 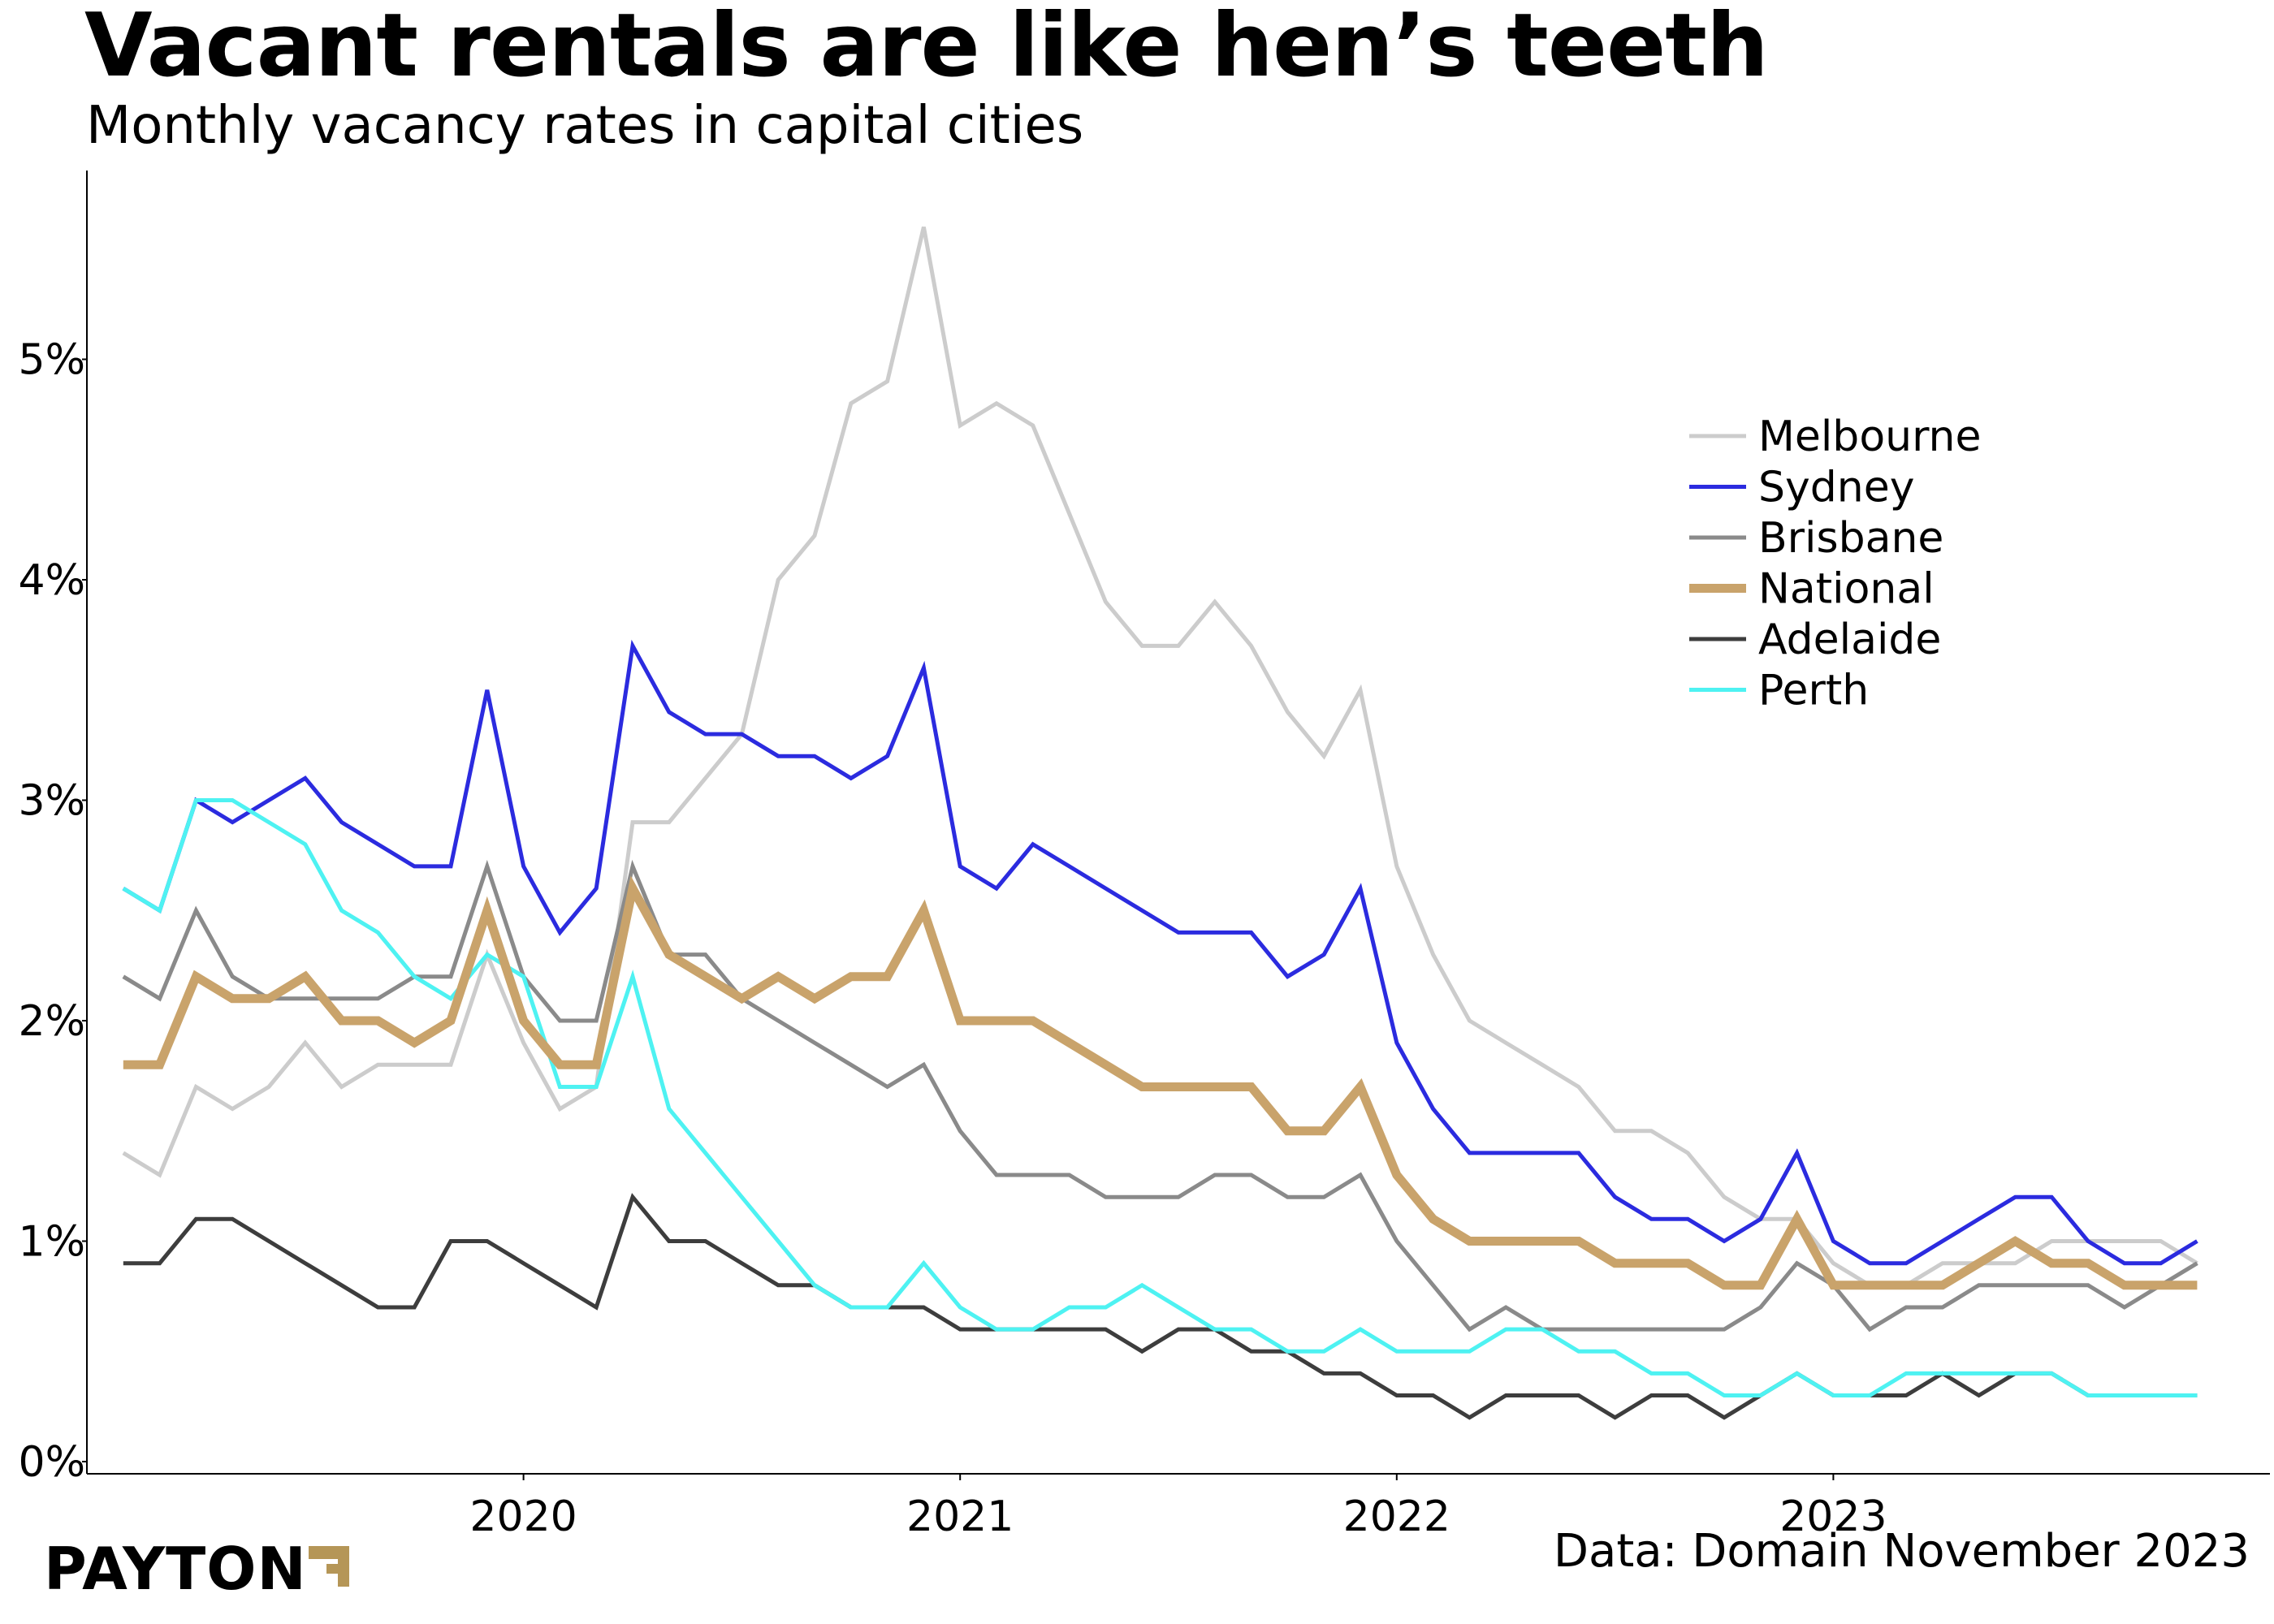 What do you see at coordinates (52, 1022) in the screenshot?
I see `y-tick-label: 2%` at bounding box center [52, 1022].